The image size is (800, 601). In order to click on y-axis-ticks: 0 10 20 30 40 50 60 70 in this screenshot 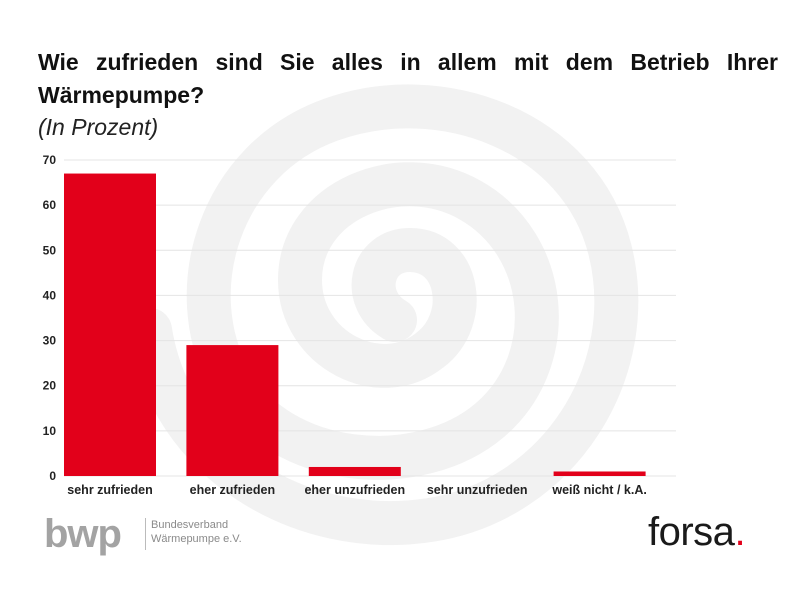, I will do `click(50, 318)`.